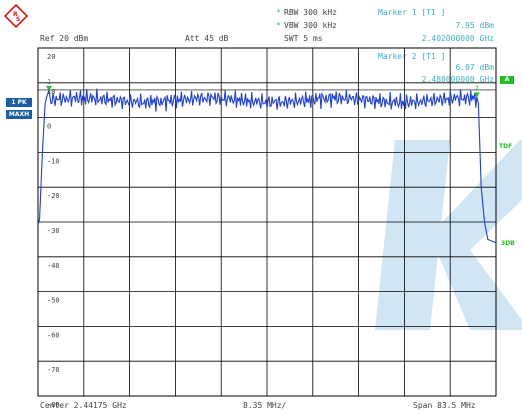 Image resolution: width=522 pixels, height=414 pixels. I want to click on y-tick-label: 10, so click(51, 92).